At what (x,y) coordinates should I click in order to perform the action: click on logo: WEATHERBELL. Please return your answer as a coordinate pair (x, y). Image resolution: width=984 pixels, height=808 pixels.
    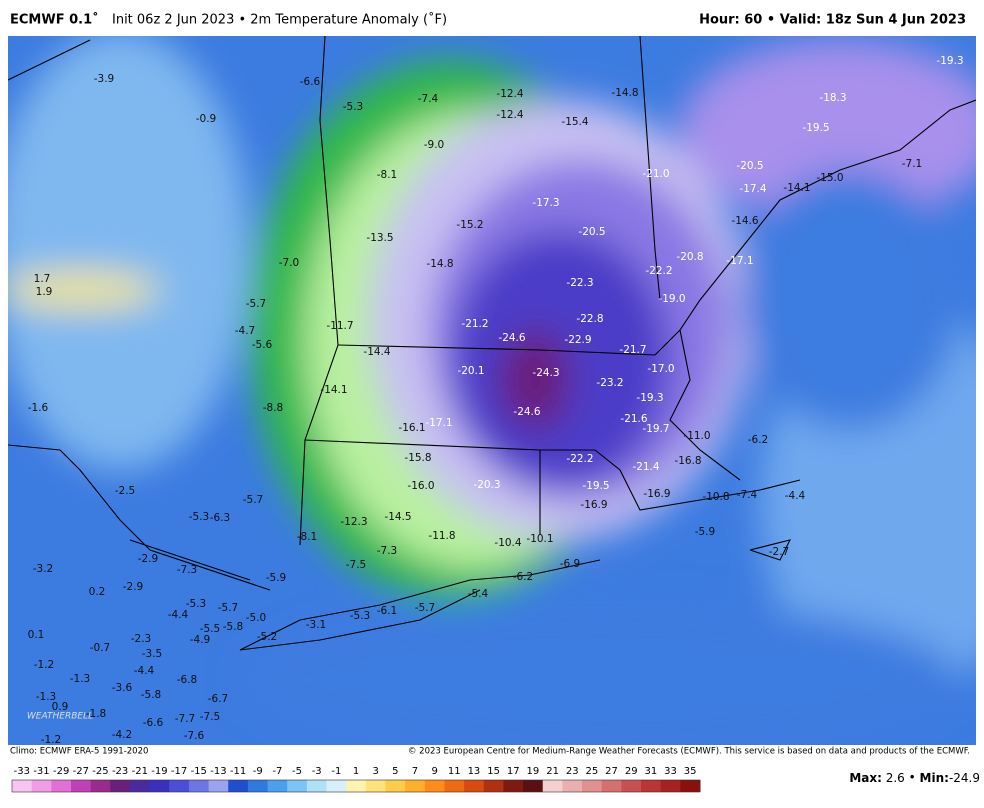
    Looking at the image, I should click on (60, 717).